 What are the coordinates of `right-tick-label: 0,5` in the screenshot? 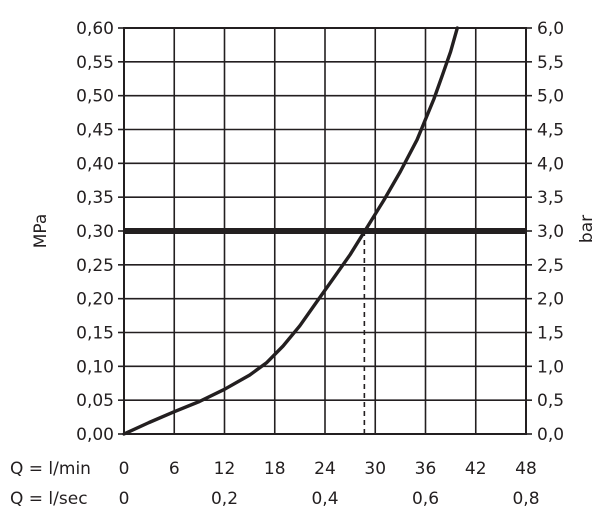 It's located at (550, 401).